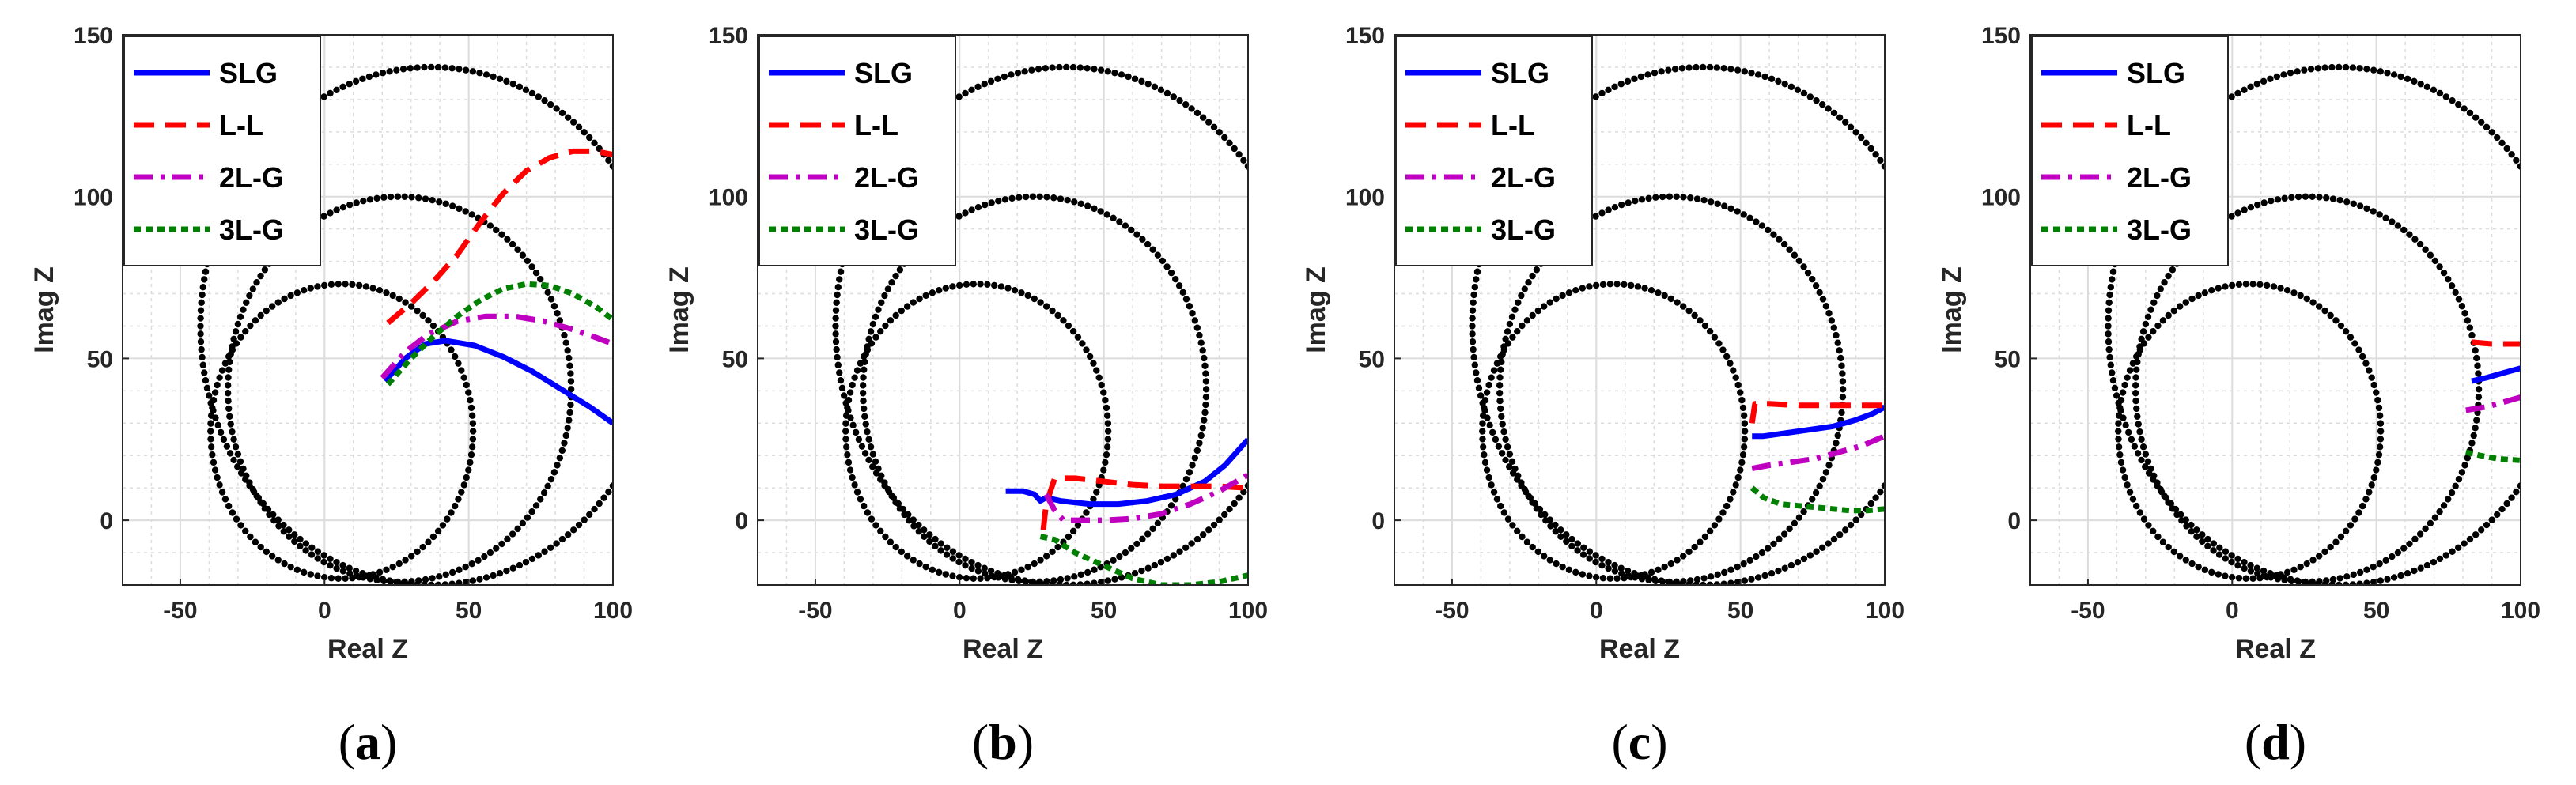 The image size is (2576, 785). What do you see at coordinates (2253, 742) in the screenshot?
I see `panel-label-open: (` at bounding box center [2253, 742].